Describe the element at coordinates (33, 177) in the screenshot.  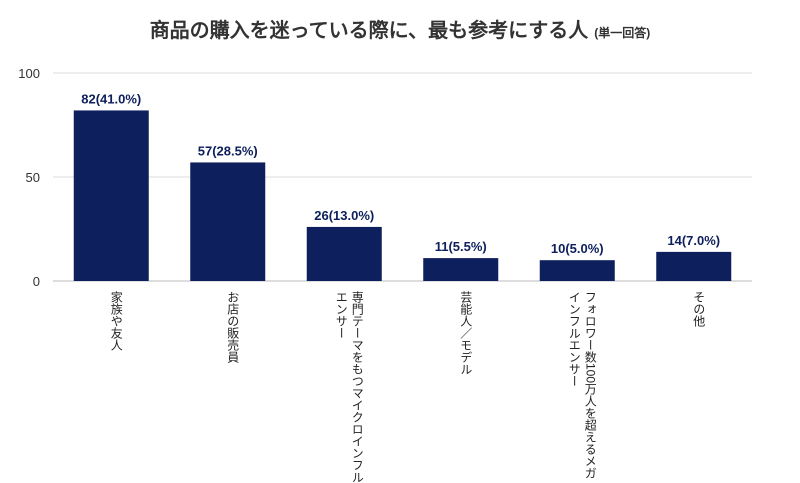
I see `y-tick-label: 50` at that location.